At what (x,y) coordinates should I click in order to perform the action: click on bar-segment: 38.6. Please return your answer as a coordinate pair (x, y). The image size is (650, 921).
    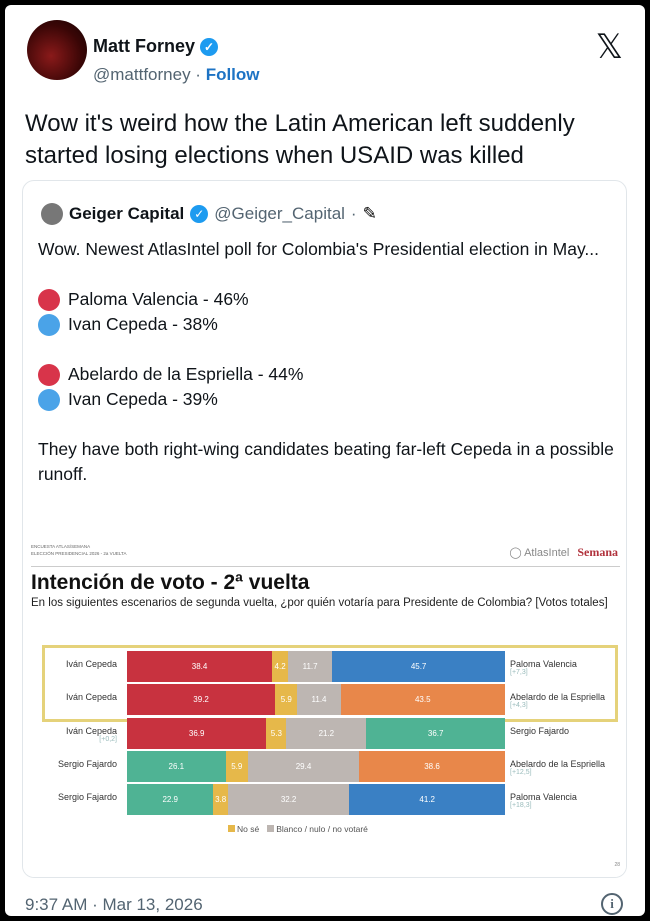
    Looking at the image, I should click on (432, 766).